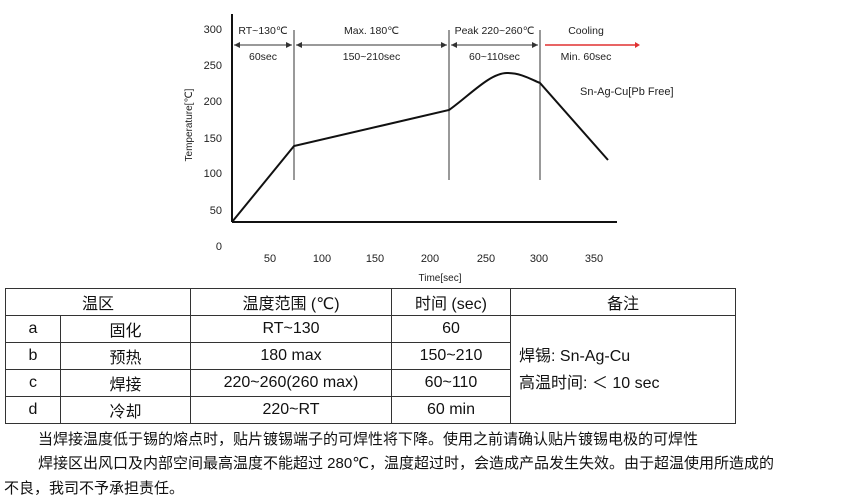  I want to click on cell: 150~210, so click(451, 356).